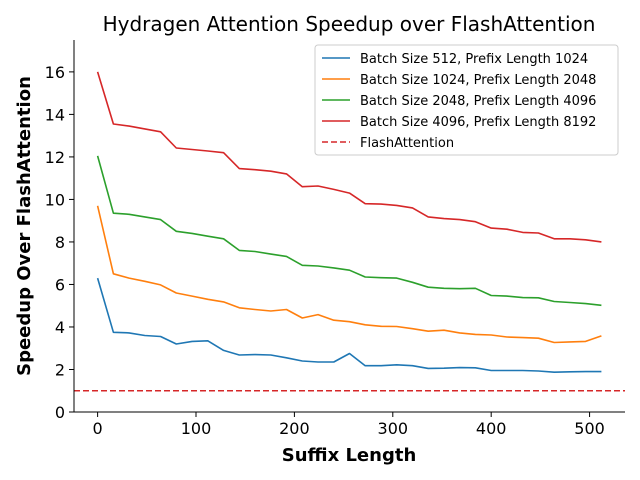 Image resolution: width=640 pixels, height=480 pixels. Describe the element at coordinates (60, 412) in the screenshot. I see `y-tick-label: 0` at that location.